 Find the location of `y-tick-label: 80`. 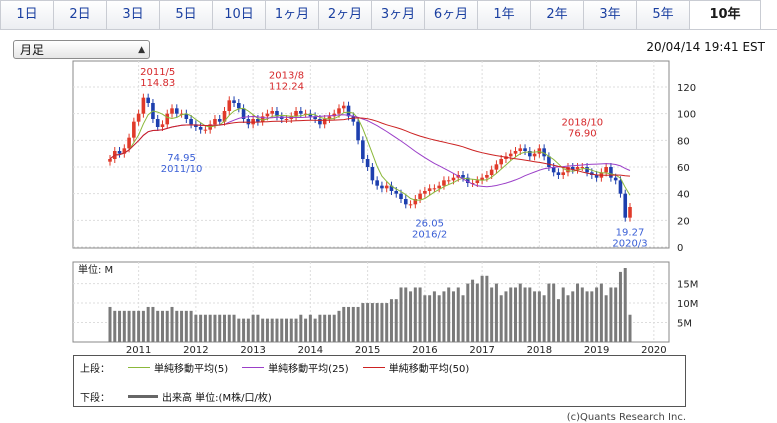

y-tick-label: 80 is located at coordinates (683, 141).